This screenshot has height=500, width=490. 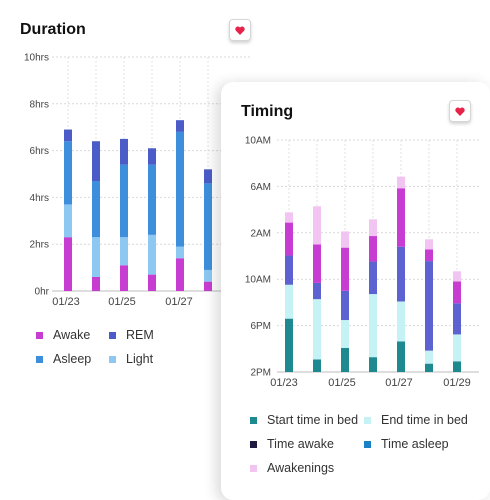 What do you see at coordinates (140, 335) in the screenshot?
I see `legend-label: REM` at bounding box center [140, 335].